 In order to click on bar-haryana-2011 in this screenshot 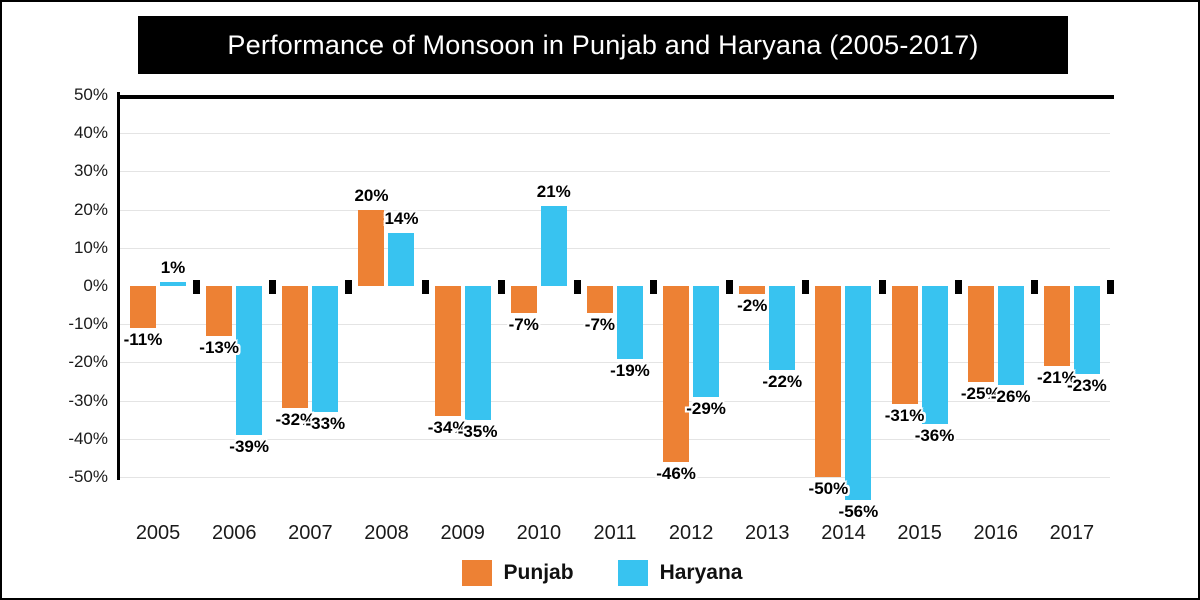, I will do `click(629, 322)`.